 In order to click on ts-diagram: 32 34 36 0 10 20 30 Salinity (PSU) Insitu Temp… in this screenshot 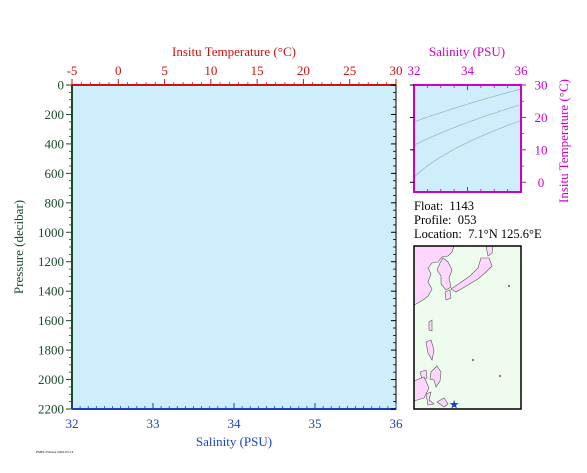, I will do `click(490, 123)`.